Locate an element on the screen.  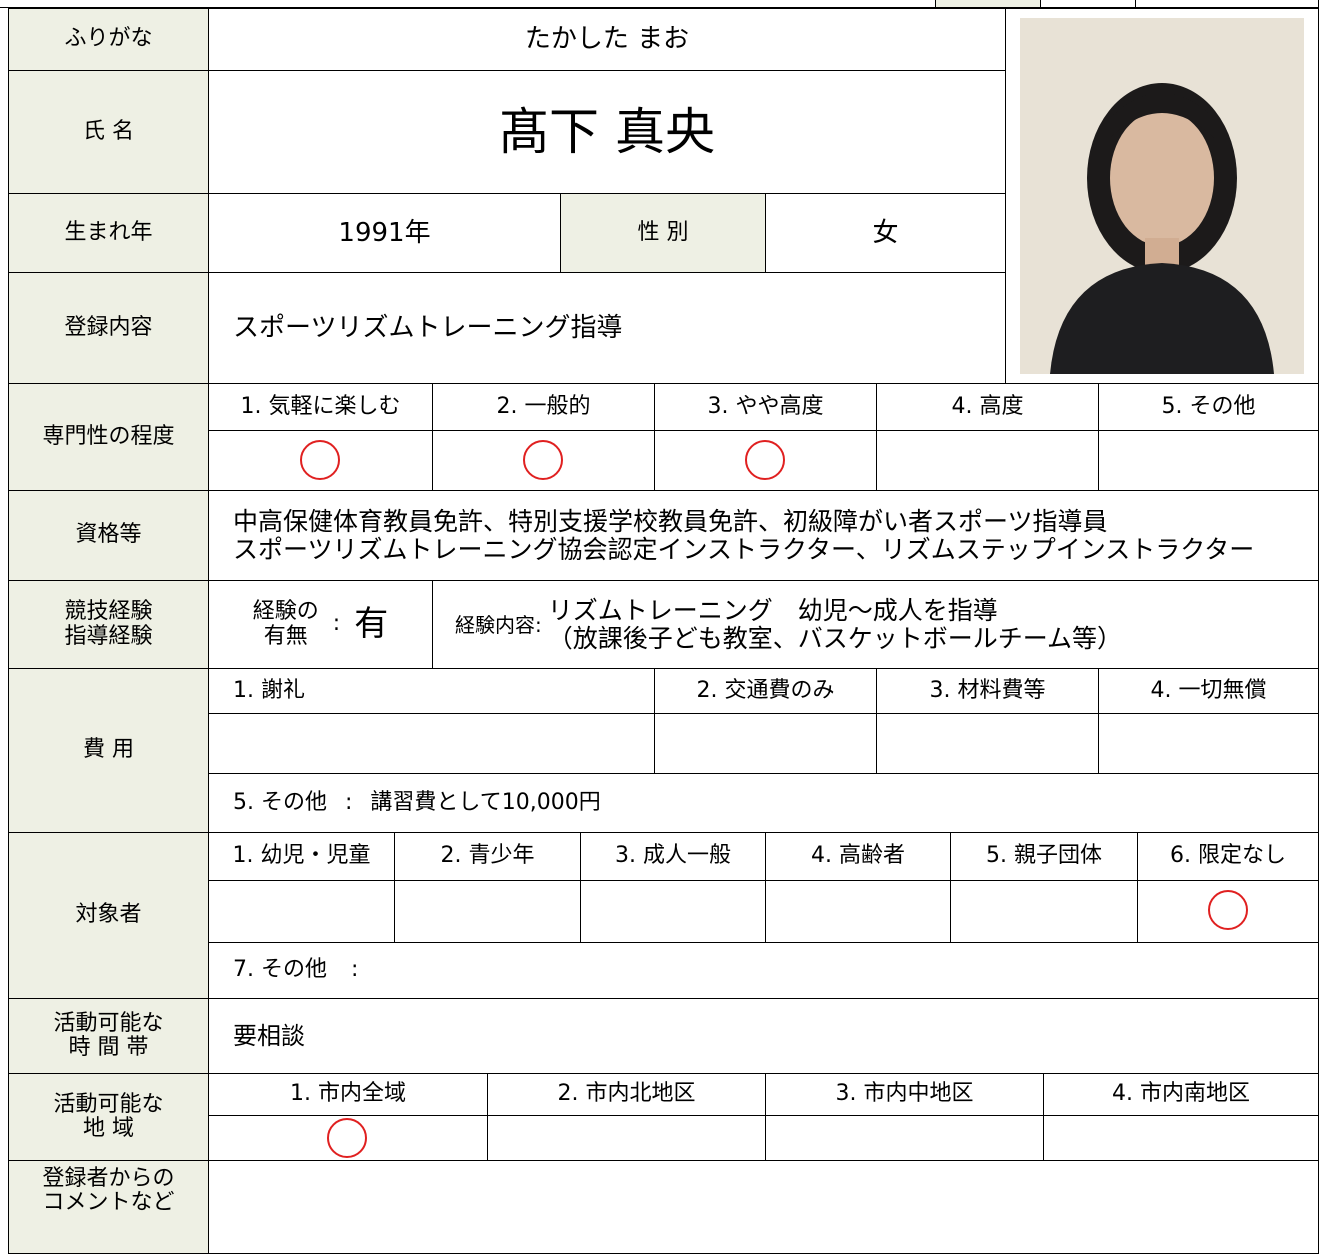
audience-other: 7. その他: is located at coordinates (763, 970).